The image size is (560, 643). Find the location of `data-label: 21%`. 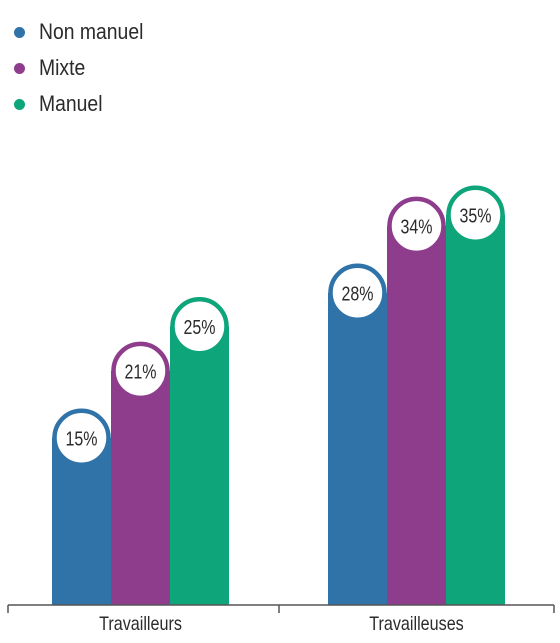

data-label: 21% is located at coordinates (140, 372).